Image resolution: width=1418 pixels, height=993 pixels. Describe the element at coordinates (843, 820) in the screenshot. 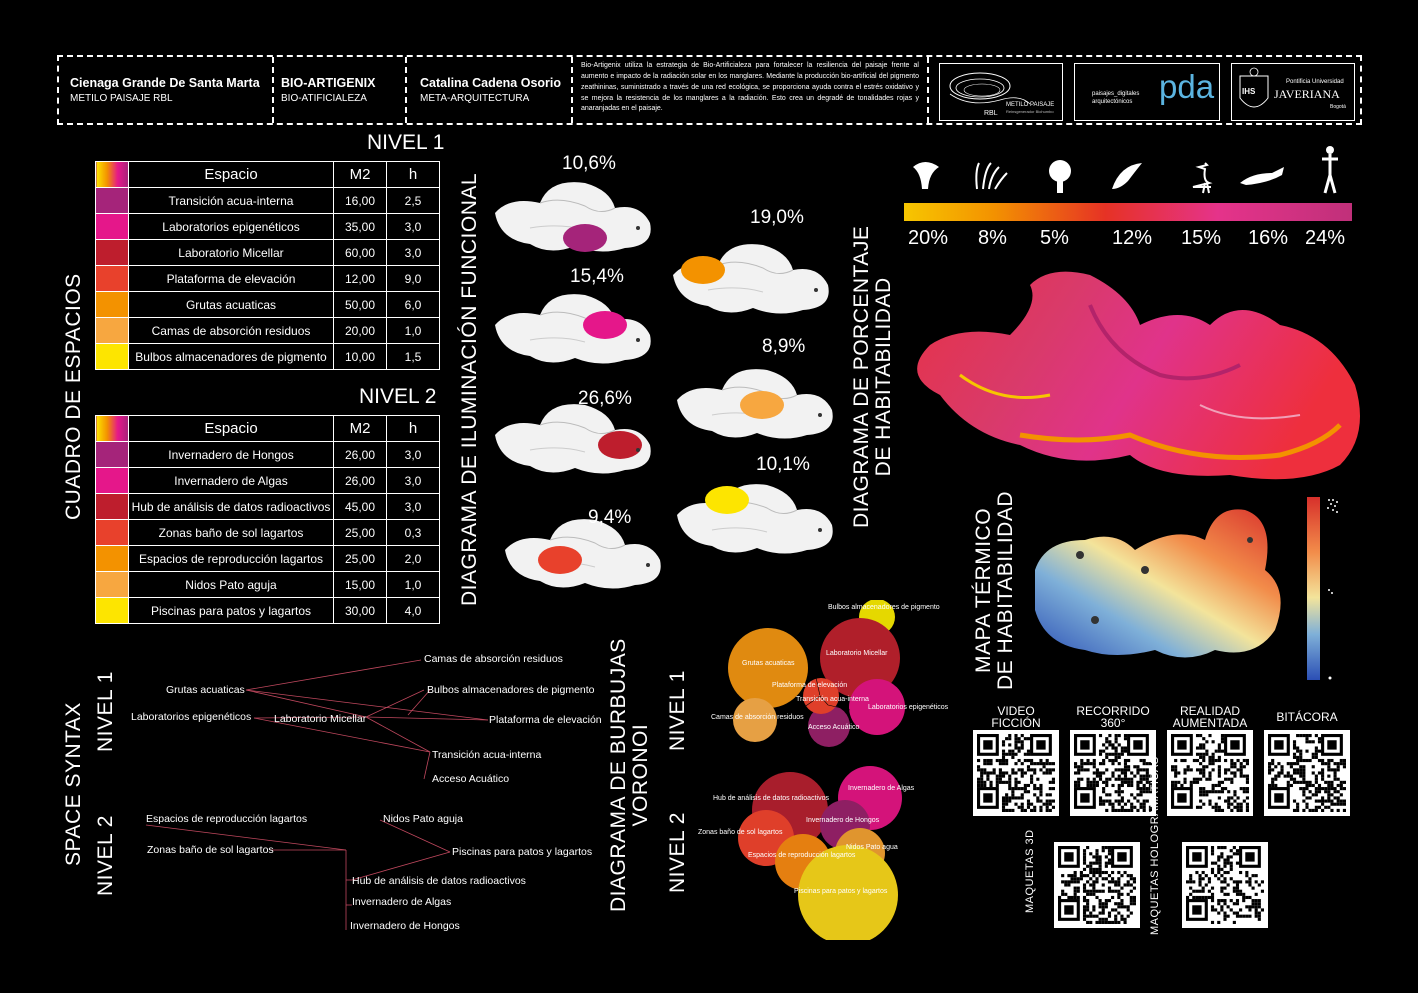

I see `voronoi-label: Invernadero de Hongos` at that location.